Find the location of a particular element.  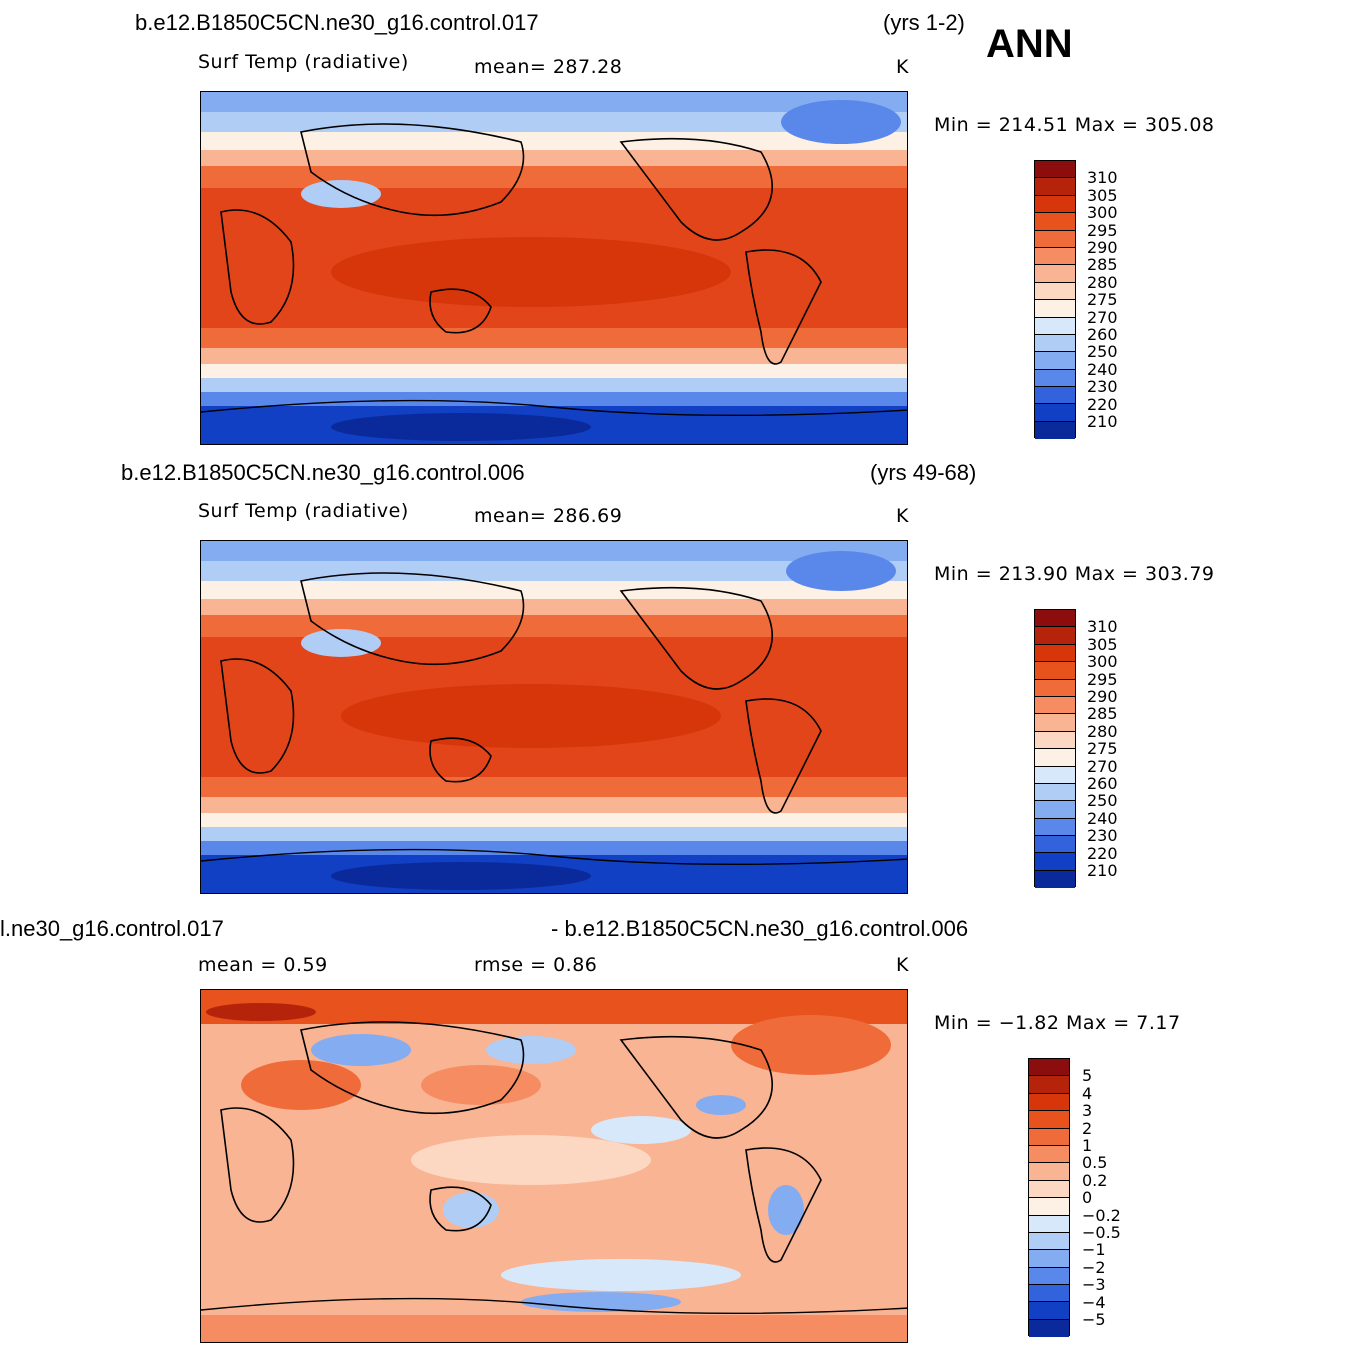

panel2-case-title: b.e12.B1850C5CN.ne30_g16.control.006 is located at coordinates (323, 472).